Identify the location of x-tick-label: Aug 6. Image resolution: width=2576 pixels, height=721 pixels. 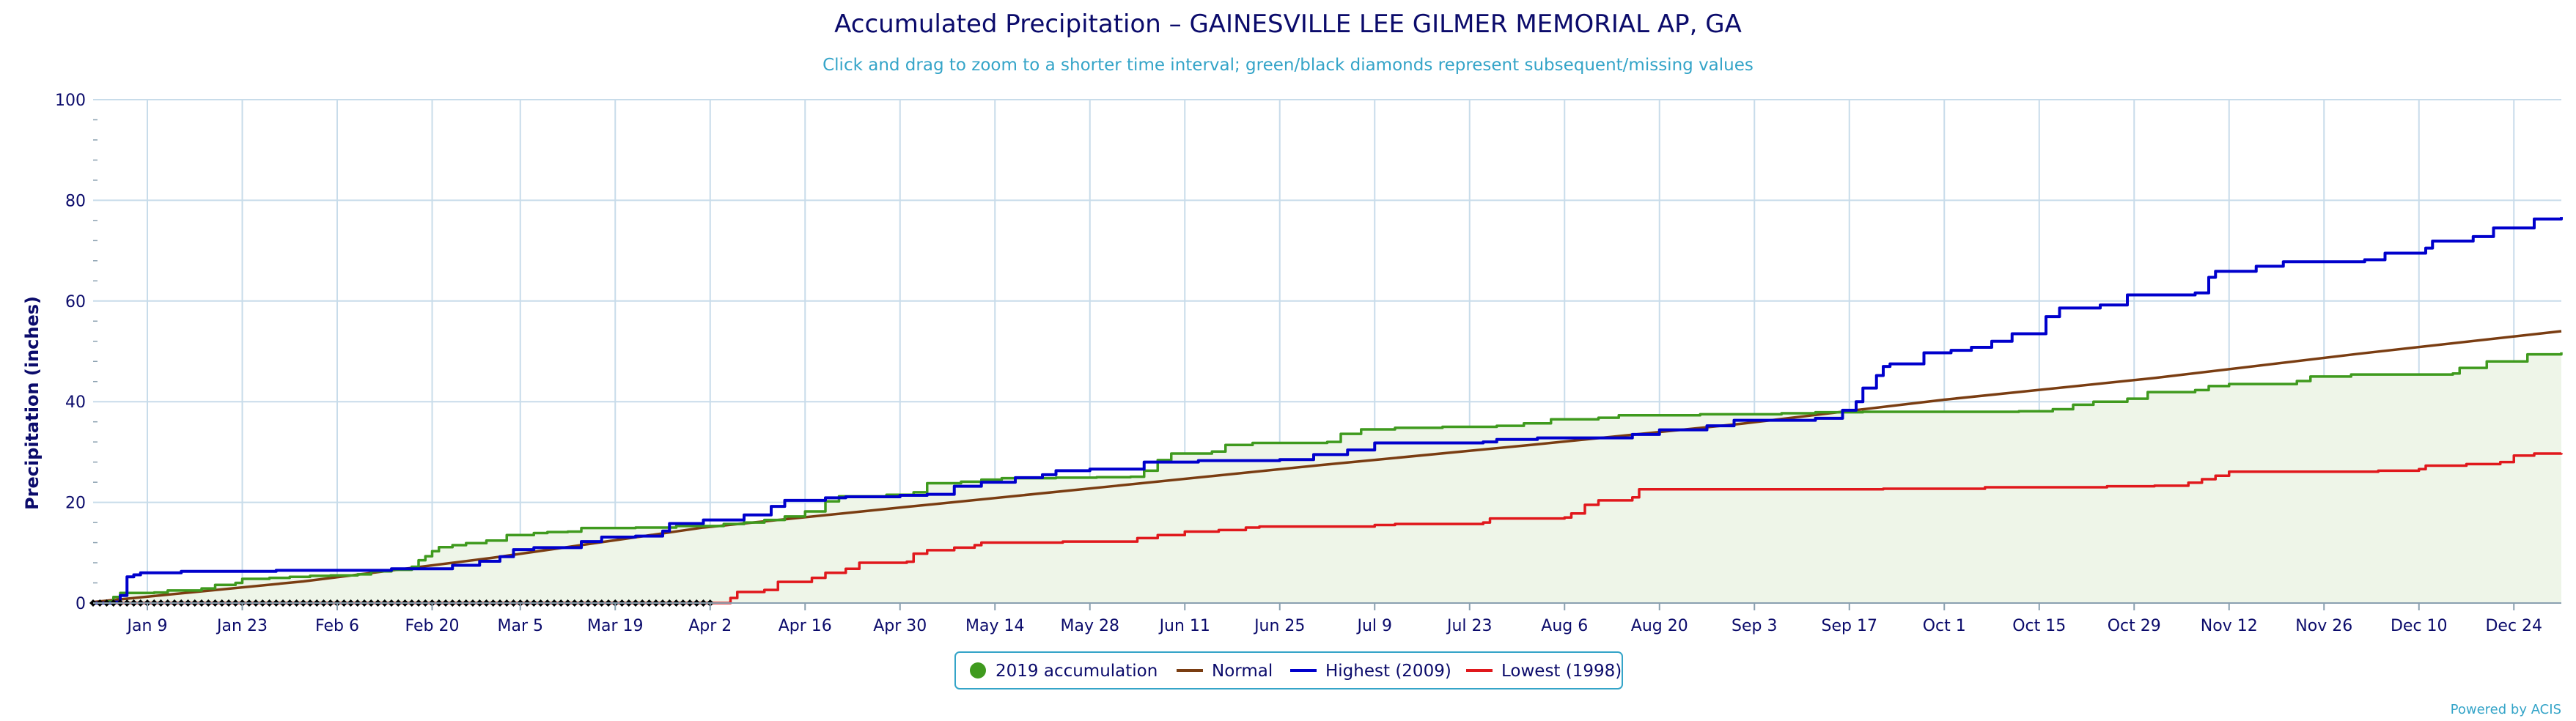
(1564, 626).